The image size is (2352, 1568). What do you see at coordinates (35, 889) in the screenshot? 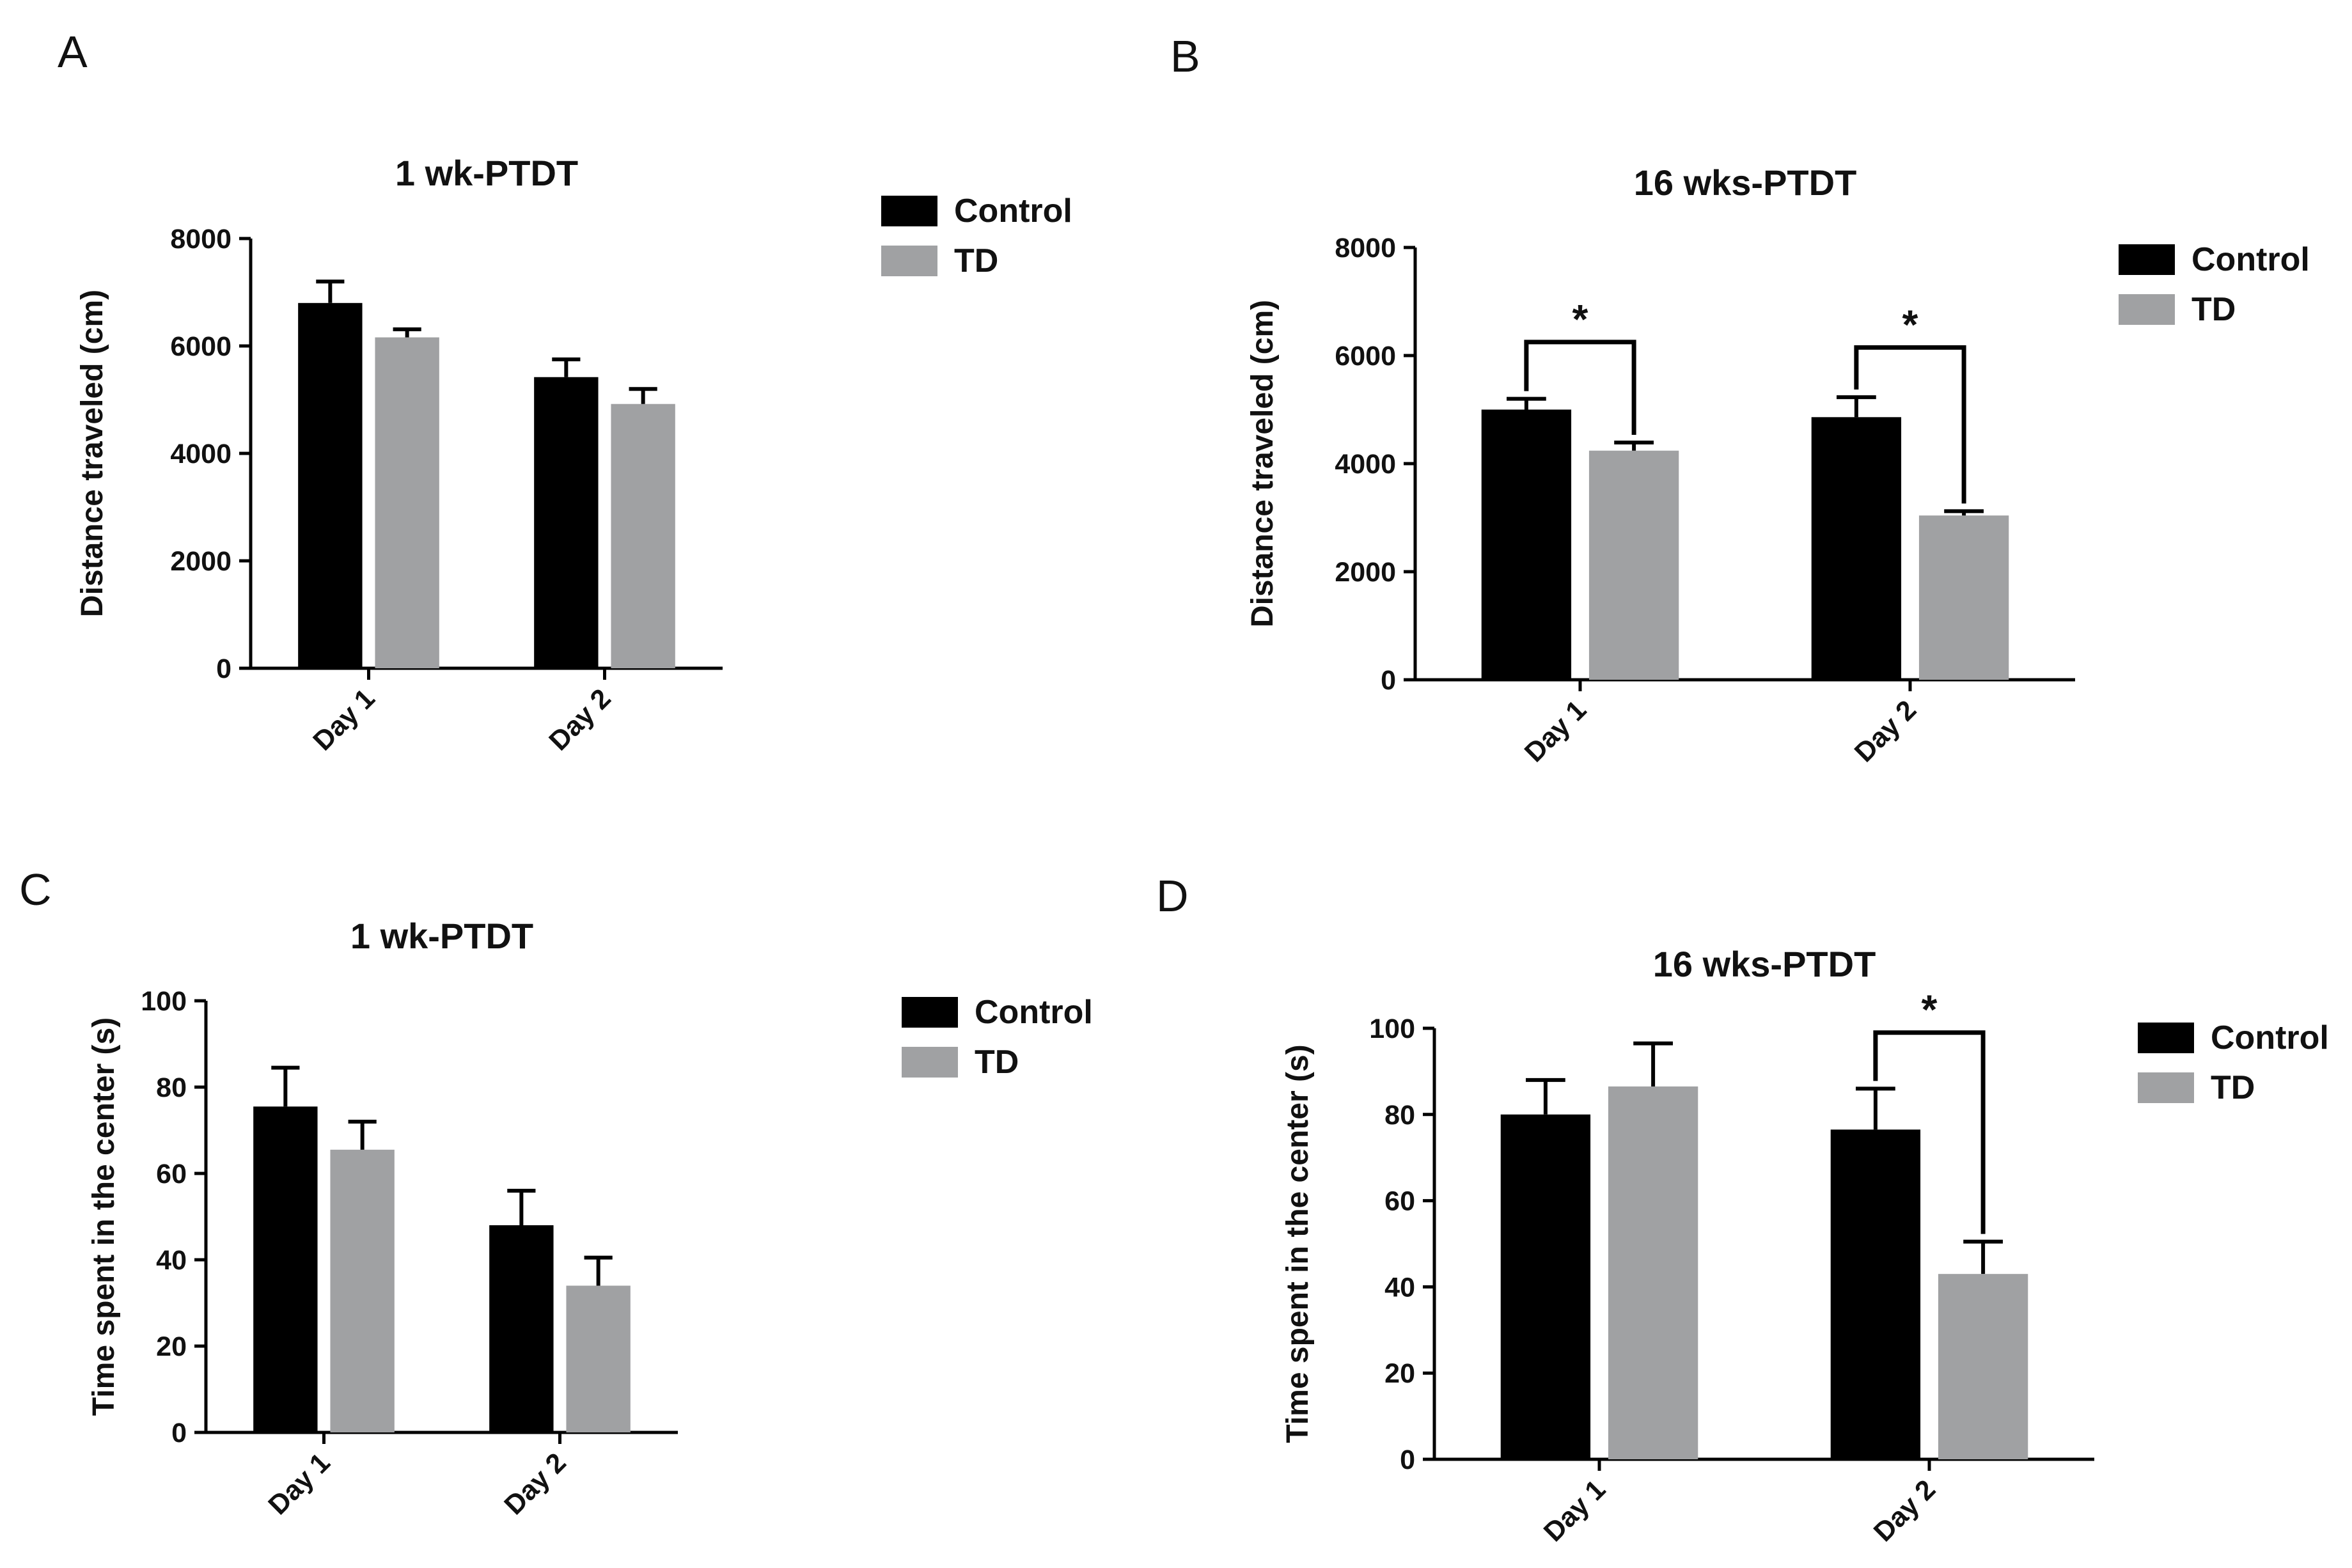
I see `panel-letter: C` at bounding box center [35, 889].